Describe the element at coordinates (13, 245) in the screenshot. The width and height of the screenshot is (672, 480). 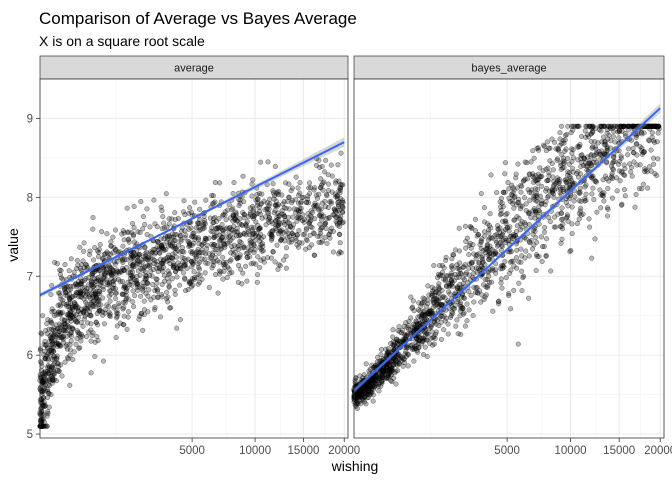
I see `y-axis-title: value` at that location.